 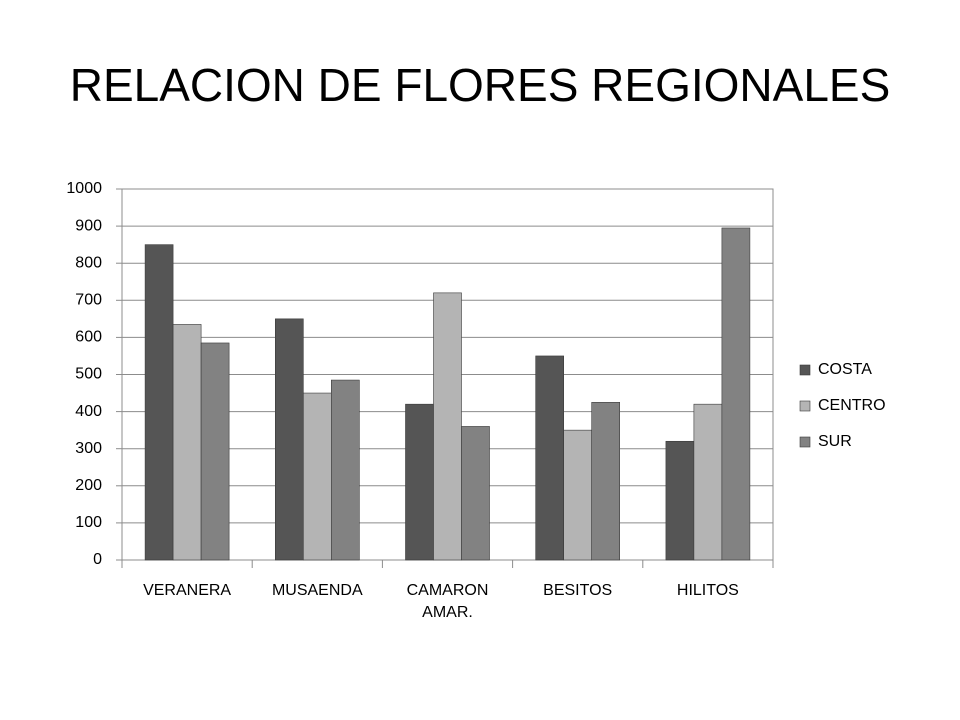 What do you see at coordinates (88, 448) in the screenshot?
I see `y-tick-label: 300` at bounding box center [88, 448].